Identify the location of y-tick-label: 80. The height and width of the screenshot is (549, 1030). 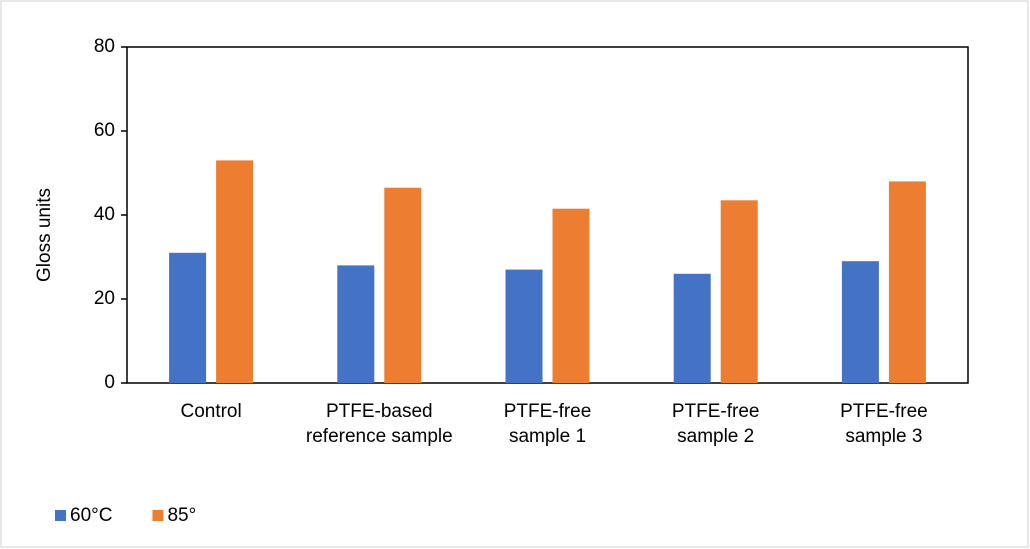
(104, 46).